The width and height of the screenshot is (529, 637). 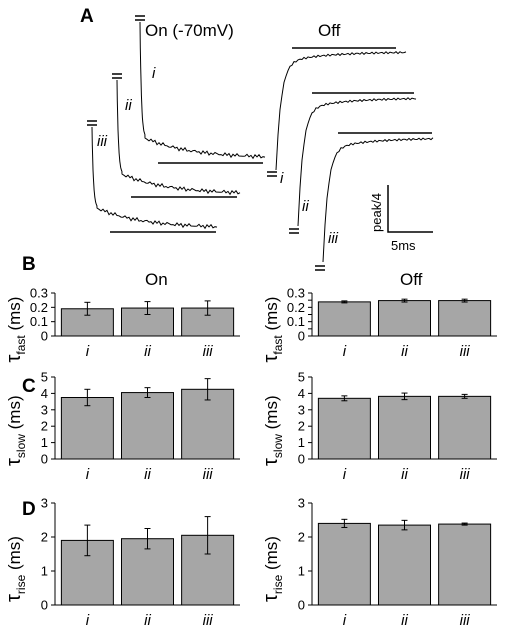 What do you see at coordinates (465, 474) in the screenshot?
I see `panel-c-off-category-label-iii: iii` at bounding box center [465, 474].